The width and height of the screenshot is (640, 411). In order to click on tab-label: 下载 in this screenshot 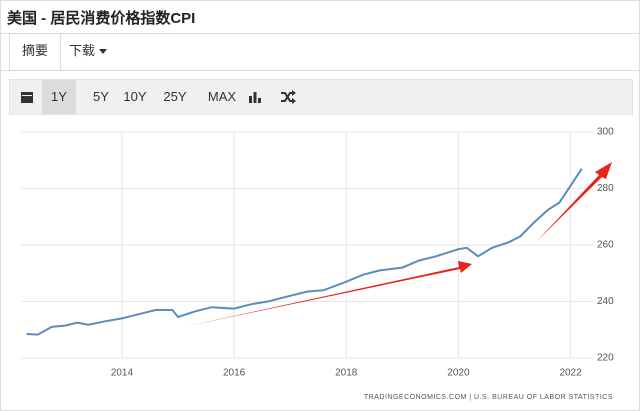, I will do `click(82, 50)`.